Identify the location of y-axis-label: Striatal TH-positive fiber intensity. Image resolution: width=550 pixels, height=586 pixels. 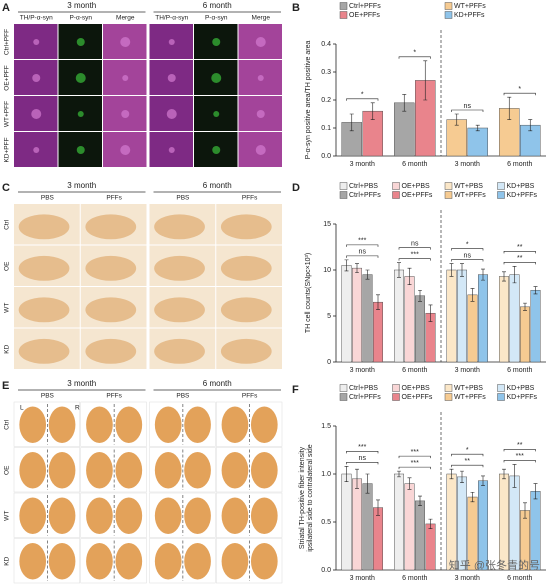
(302, 497).